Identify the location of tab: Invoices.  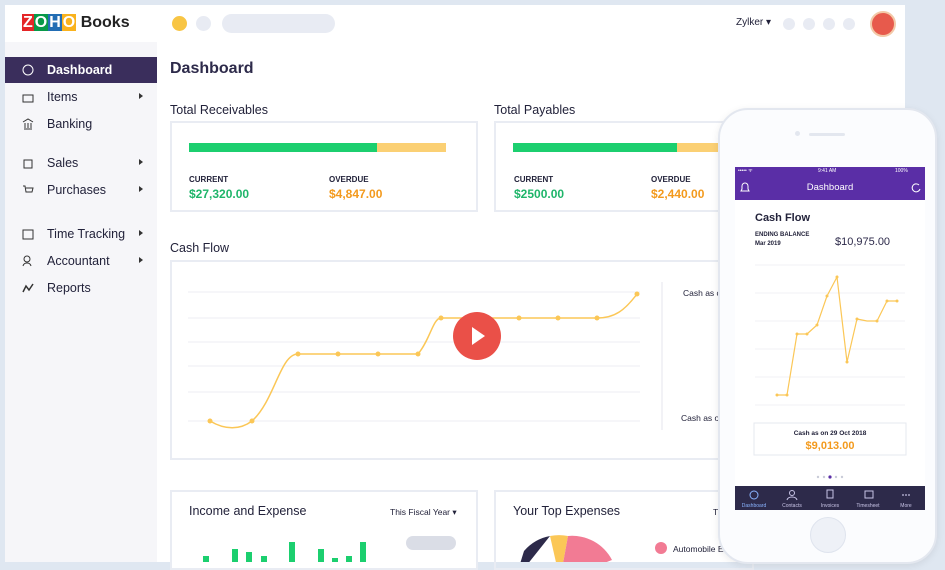
(830, 506).